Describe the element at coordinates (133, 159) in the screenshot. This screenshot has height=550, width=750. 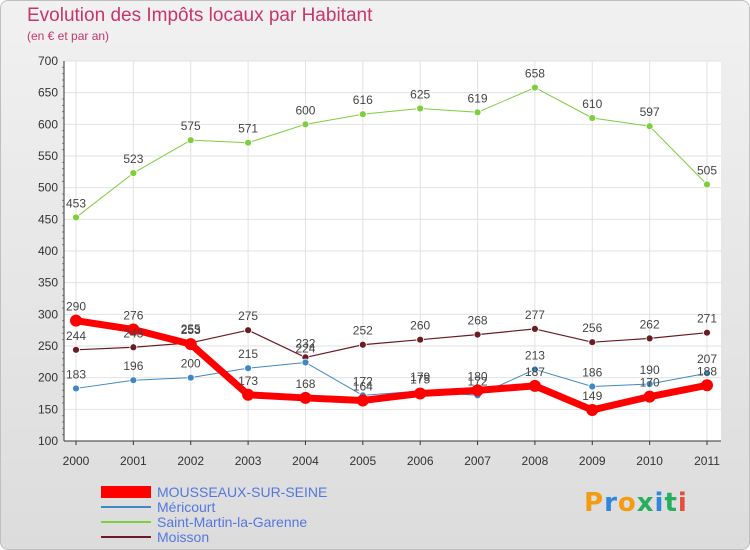
I see `series-2-label-1: 523` at that location.